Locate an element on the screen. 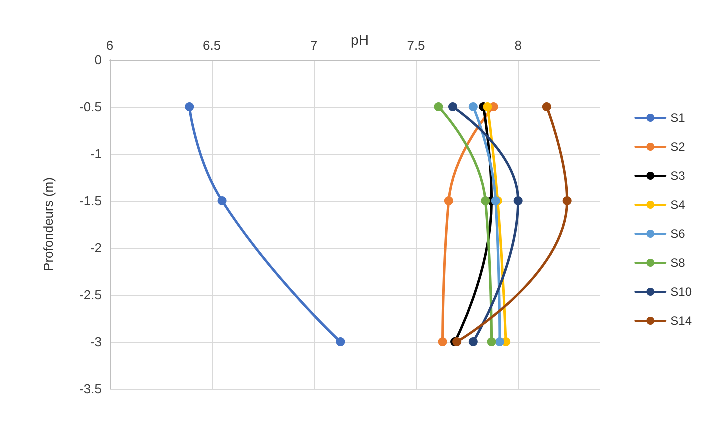 The image size is (707, 439). y-tick-label: -1 is located at coordinates (96, 154).